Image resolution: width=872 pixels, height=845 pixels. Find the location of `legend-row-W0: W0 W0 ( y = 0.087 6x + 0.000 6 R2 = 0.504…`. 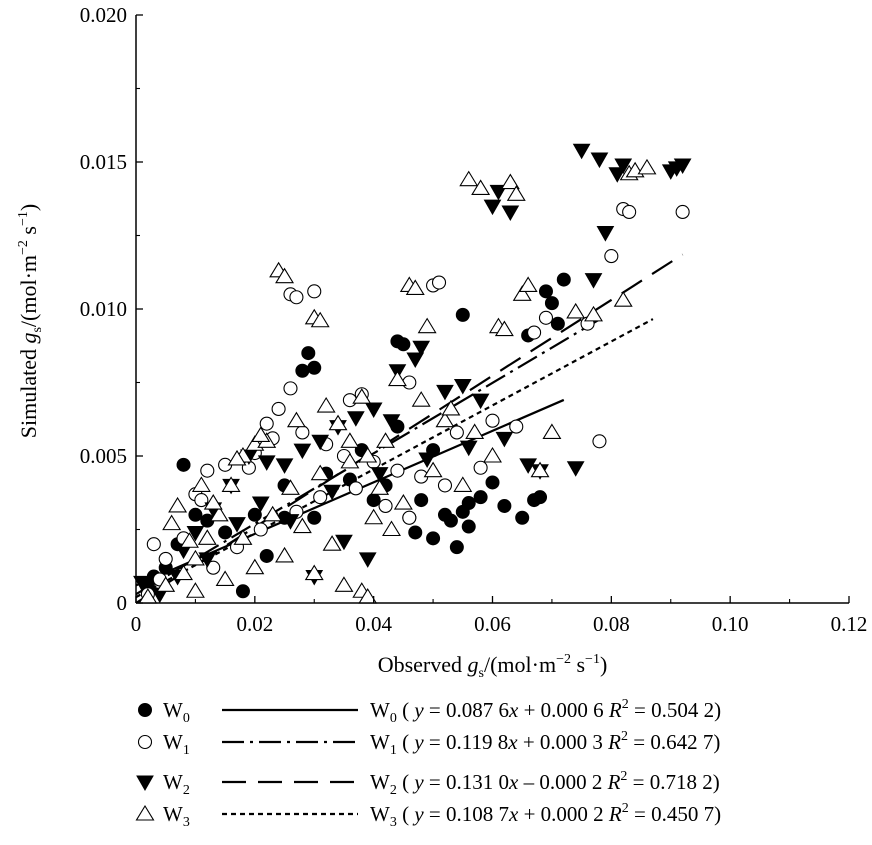

legend-row-W0: W0 W0 ( y = 0.087 6x + 0.000 6 R2 = 0.504… is located at coordinates (429, 711).